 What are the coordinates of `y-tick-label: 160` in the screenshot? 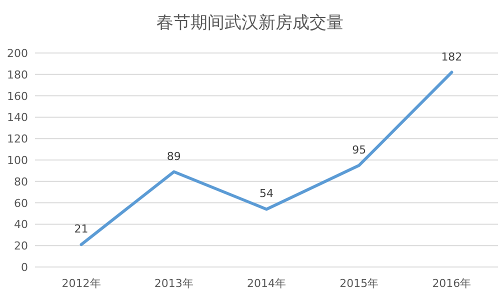 It's located at (17, 96).